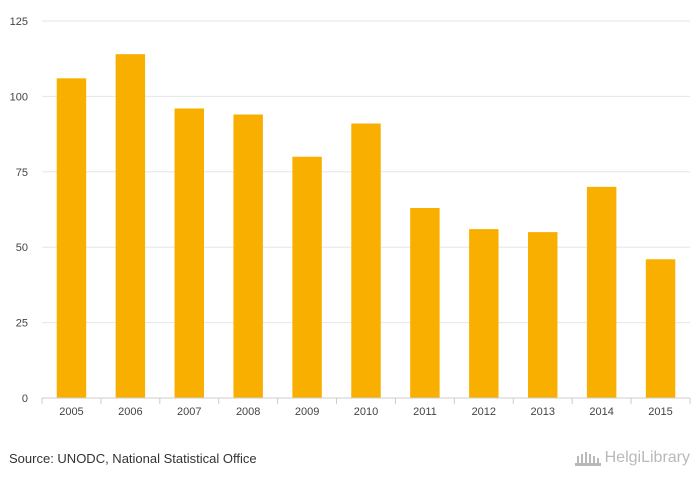 The width and height of the screenshot is (700, 483). What do you see at coordinates (366, 260) in the screenshot?
I see `bar-2010` at bounding box center [366, 260].